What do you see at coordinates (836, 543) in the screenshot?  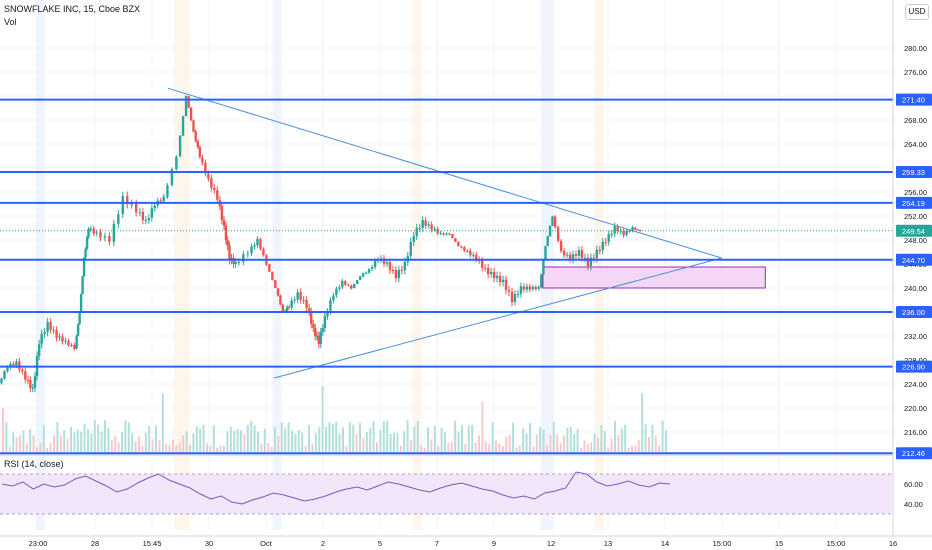 I see `time-tick-label: 15:00` at bounding box center [836, 543].